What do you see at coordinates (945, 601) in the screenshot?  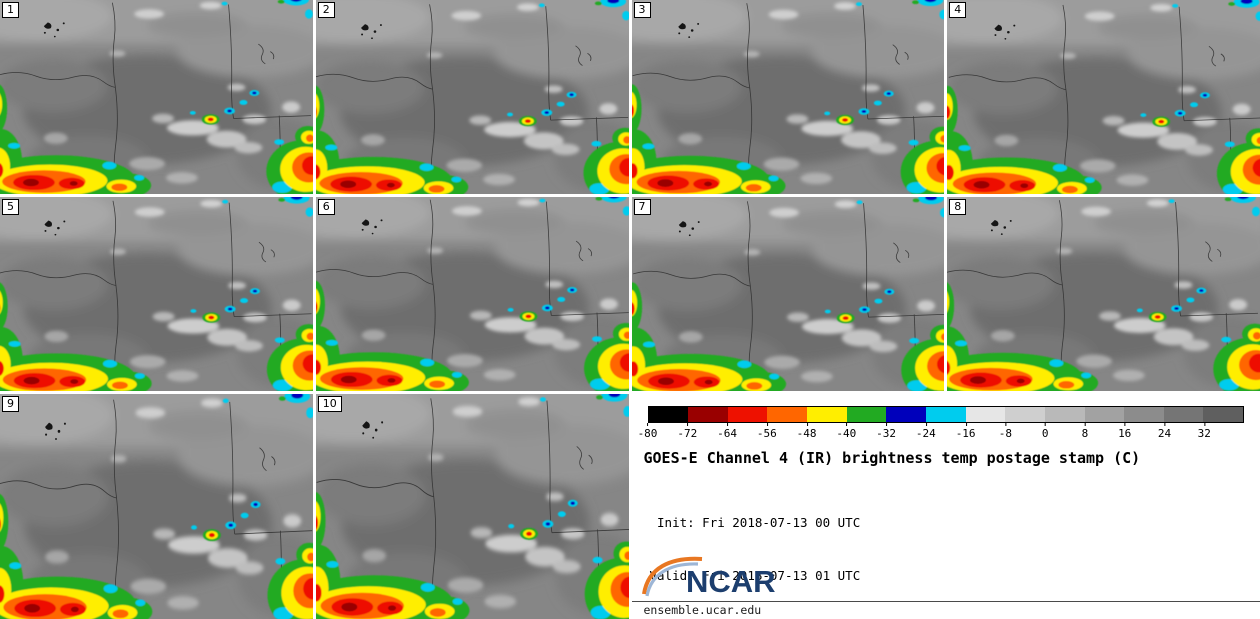 I see `footer-divider` at bounding box center [945, 601].